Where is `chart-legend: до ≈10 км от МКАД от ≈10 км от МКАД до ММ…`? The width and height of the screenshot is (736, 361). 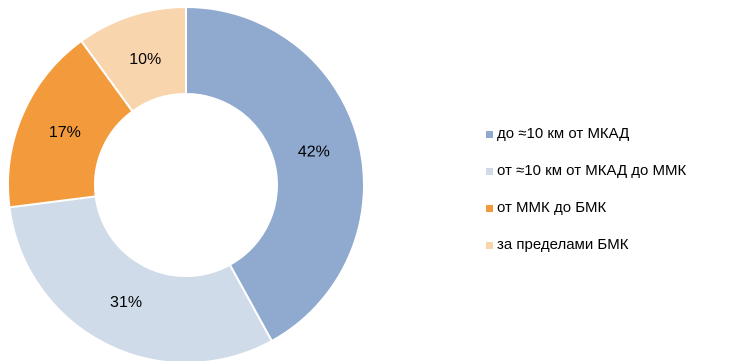 chart-legend: до ≈10 км от МКАД от ≈10 км от МКАД до ММ… is located at coordinates (609, 198).